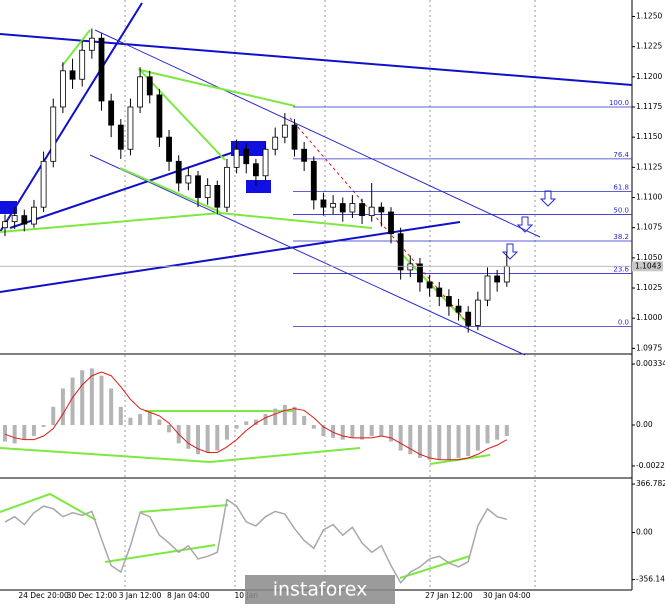 The height and width of the screenshot is (608, 665). Describe the element at coordinates (140, 595) in the screenshot. I see `x-tick-label: 3 Jan 12:00` at that location.